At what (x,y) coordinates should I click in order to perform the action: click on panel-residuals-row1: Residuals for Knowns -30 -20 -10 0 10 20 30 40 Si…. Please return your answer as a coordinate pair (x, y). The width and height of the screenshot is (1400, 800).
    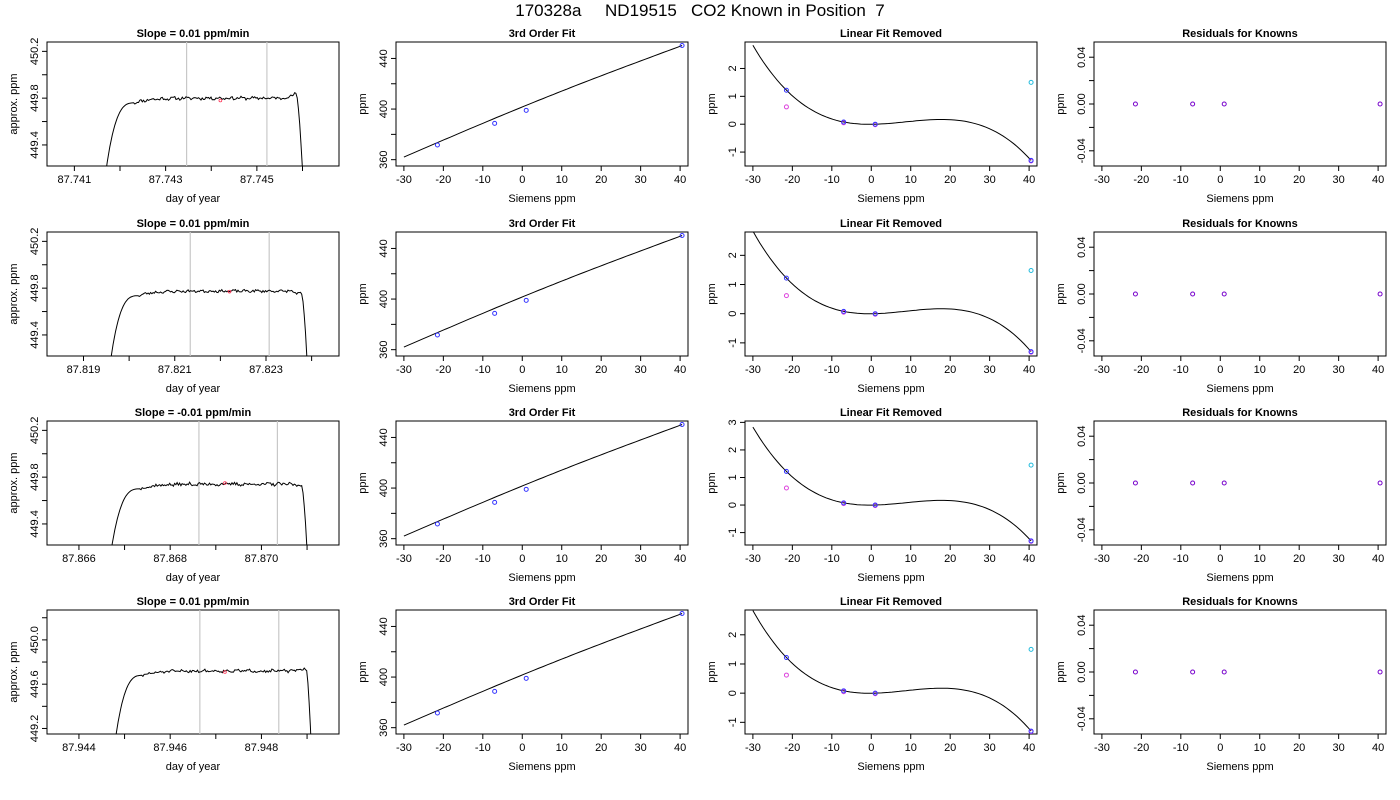
    Looking at the image, I should click on (1221, 116).